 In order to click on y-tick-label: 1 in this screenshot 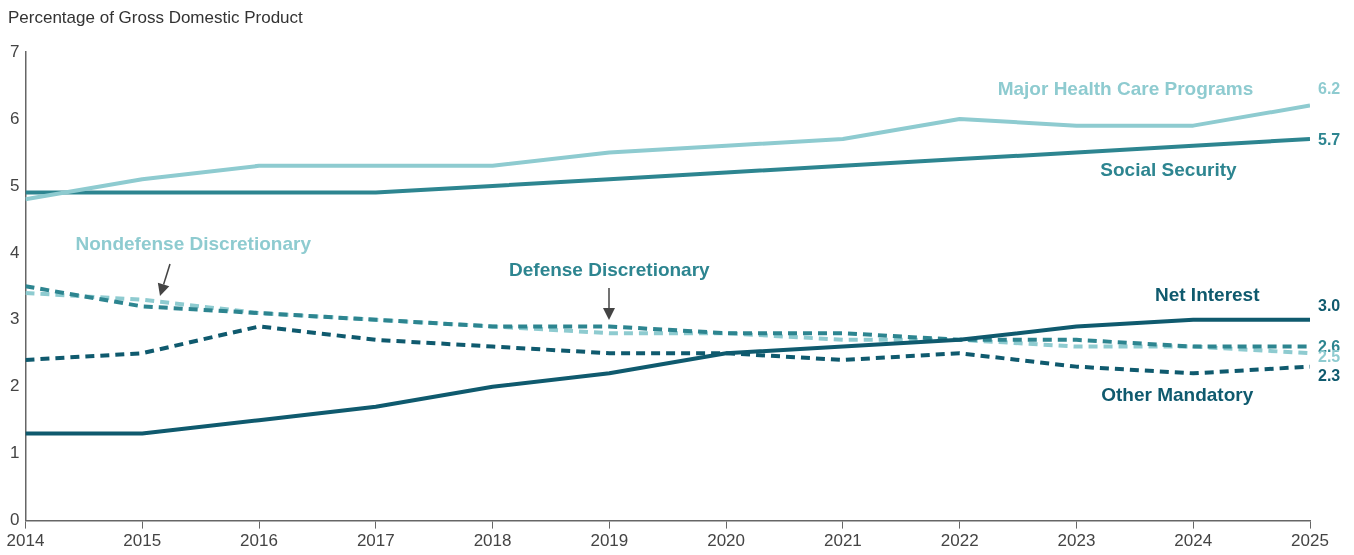, I will do `click(14, 453)`.